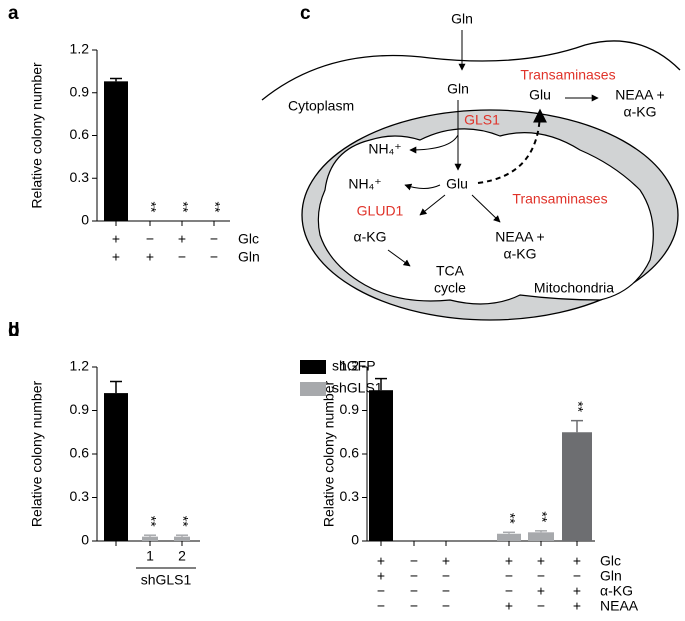 Image resolution: width=685 pixels, height=621 pixels. What do you see at coordinates (380, 211) in the screenshot?
I see `label: GLUD1` at bounding box center [380, 211].